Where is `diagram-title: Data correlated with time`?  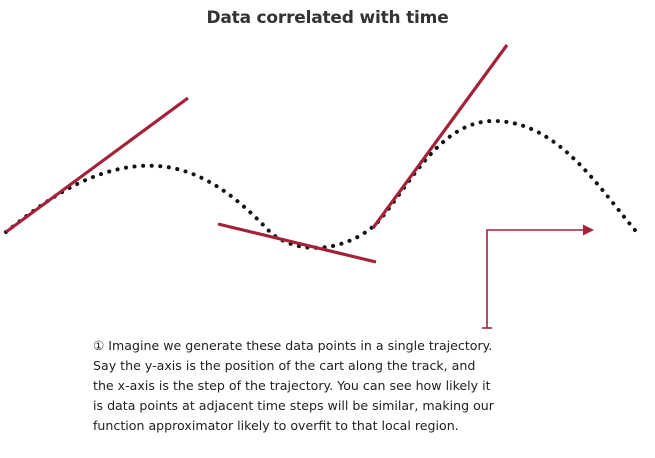
diagram-title: Data correlated with time is located at coordinates (327, 18).